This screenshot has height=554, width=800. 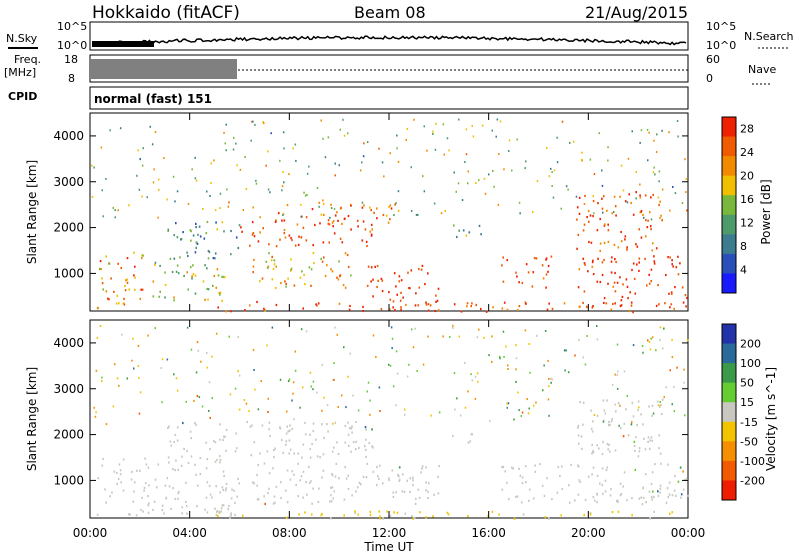 I want to click on freq-strip-frame, so click(x=389, y=68).